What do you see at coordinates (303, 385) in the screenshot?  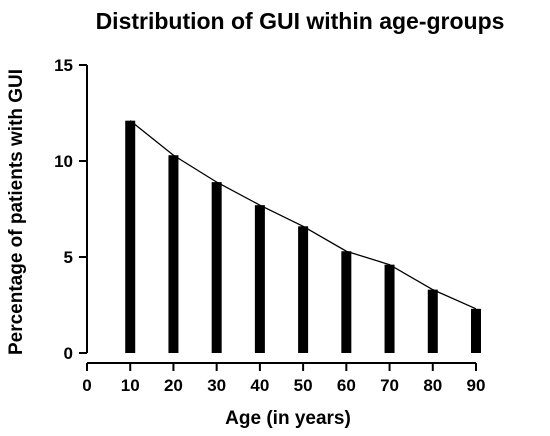 I see `x-tick-label-50: 50` at bounding box center [303, 385].